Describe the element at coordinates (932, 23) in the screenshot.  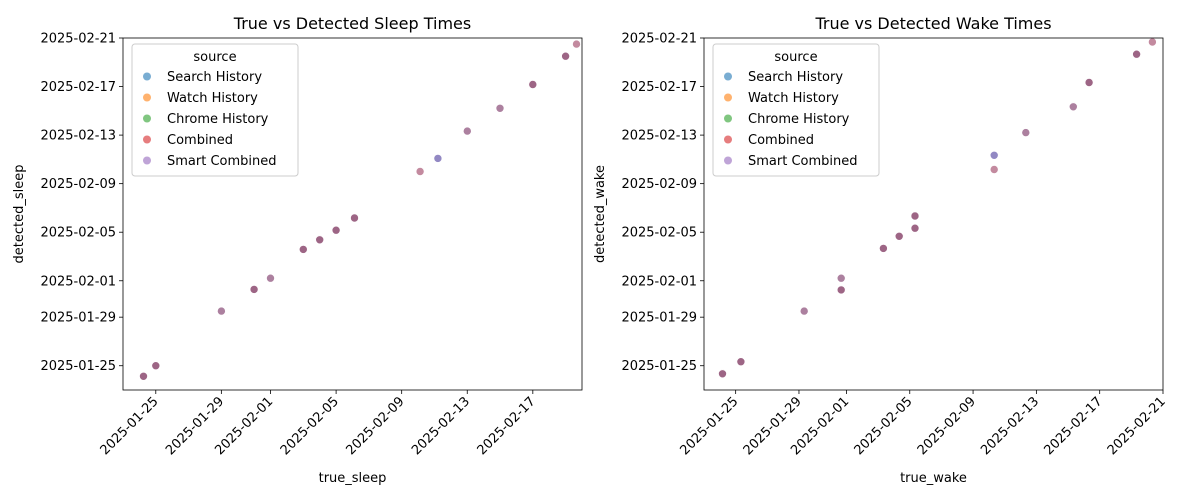
I see `chart-title: True vs Detected Wake Times` at that location.